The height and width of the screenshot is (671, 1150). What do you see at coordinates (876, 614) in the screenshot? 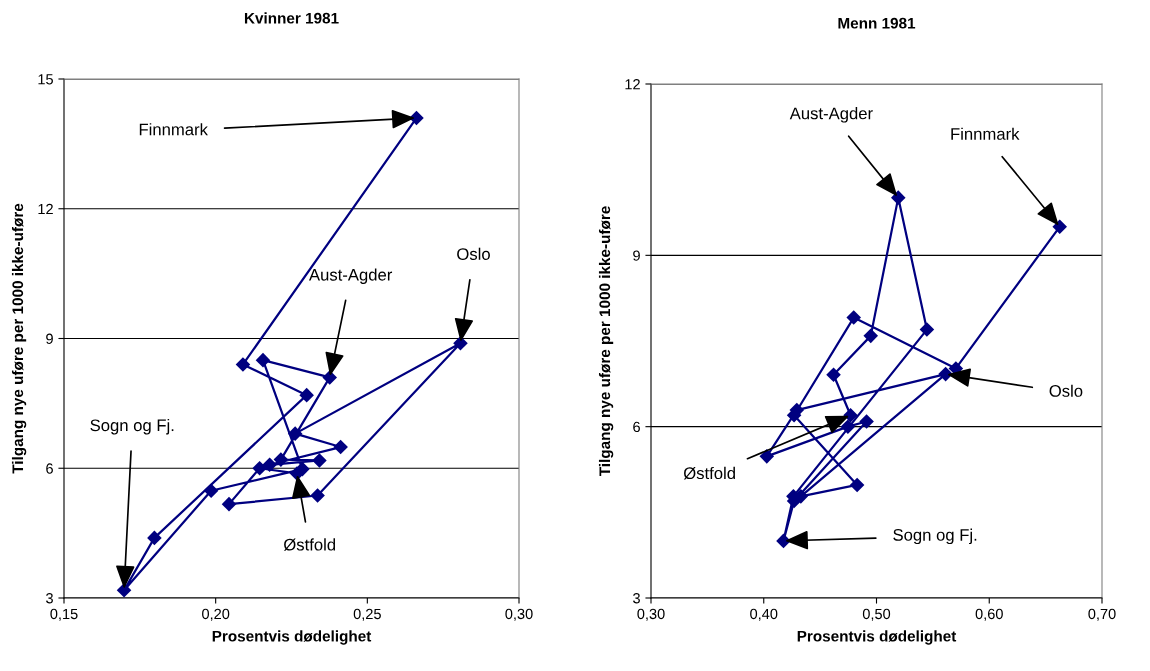
I see `x-tick-label: 0,50` at bounding box center [876, 614].